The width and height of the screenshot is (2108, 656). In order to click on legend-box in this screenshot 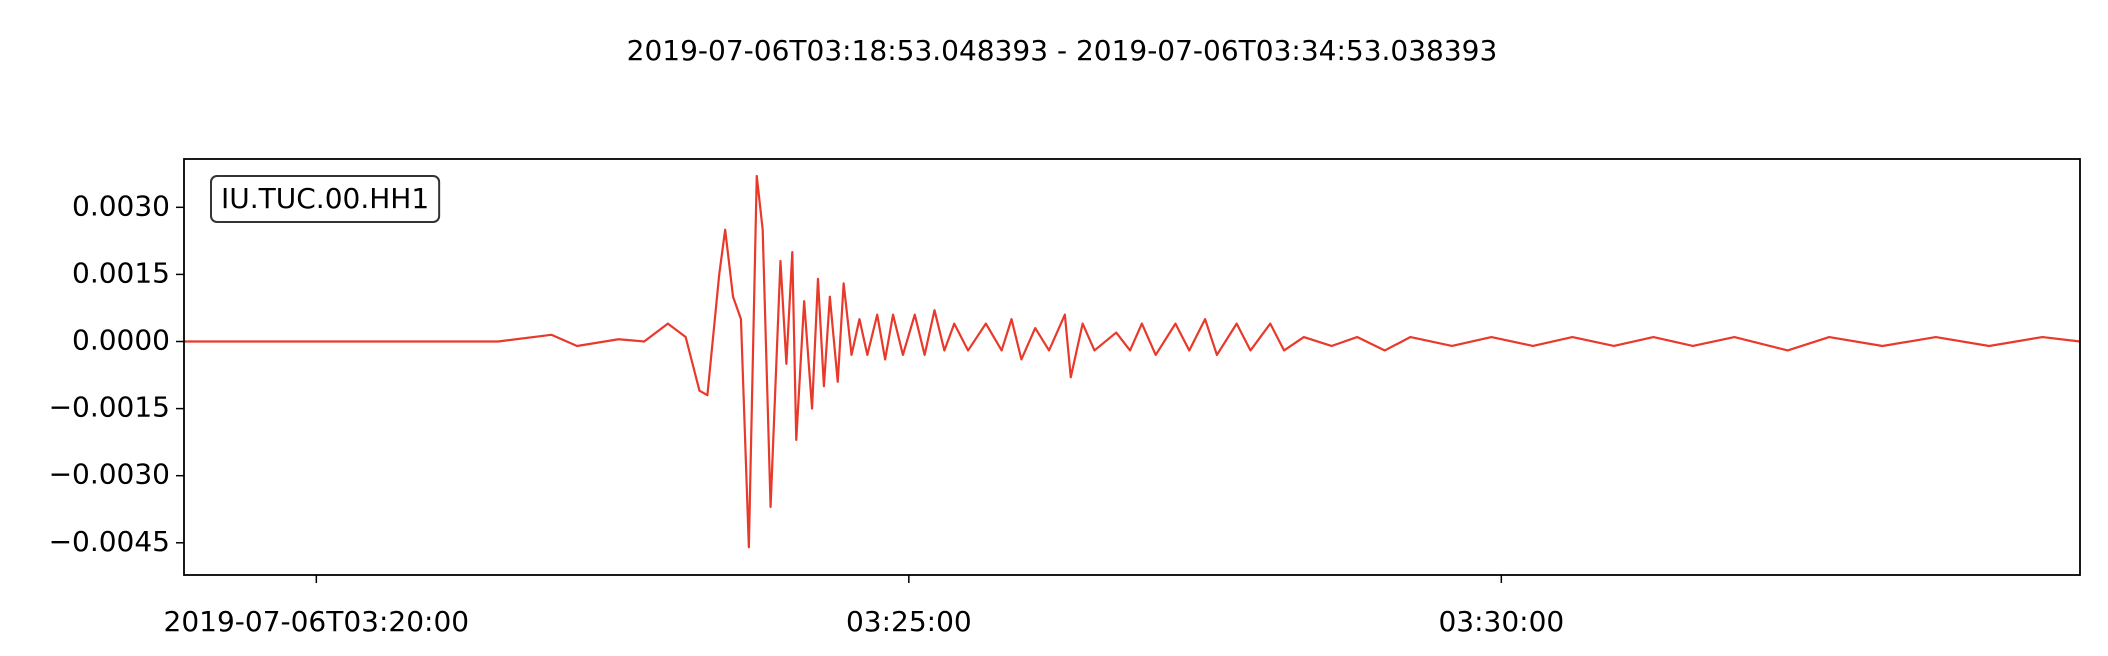, I will do `click(325, 199)`.